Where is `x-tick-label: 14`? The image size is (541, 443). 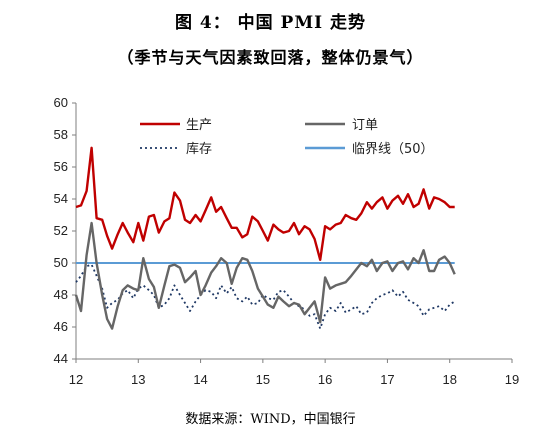 x-tick-label: 14 is located at coordinates (200, 379).